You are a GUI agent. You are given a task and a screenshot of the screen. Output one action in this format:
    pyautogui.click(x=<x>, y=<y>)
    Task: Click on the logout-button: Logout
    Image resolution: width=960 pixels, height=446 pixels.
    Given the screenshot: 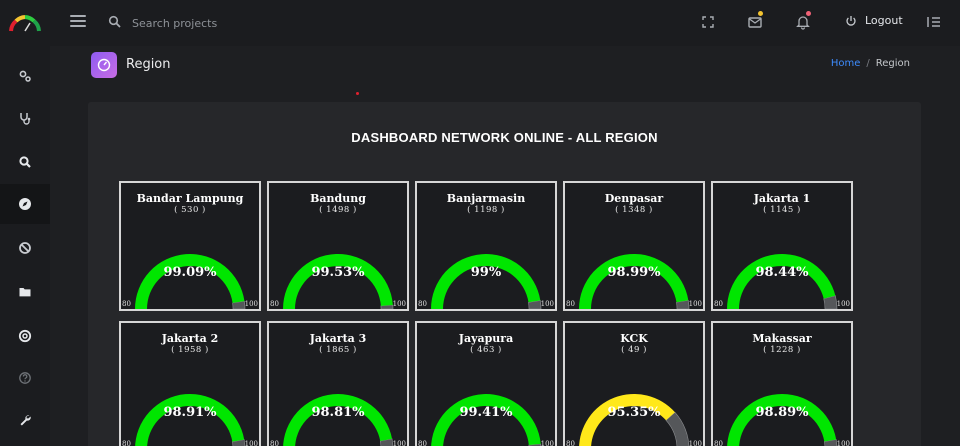 What is the action you would take?
    pyautogui.click(x=874, y=20)
    